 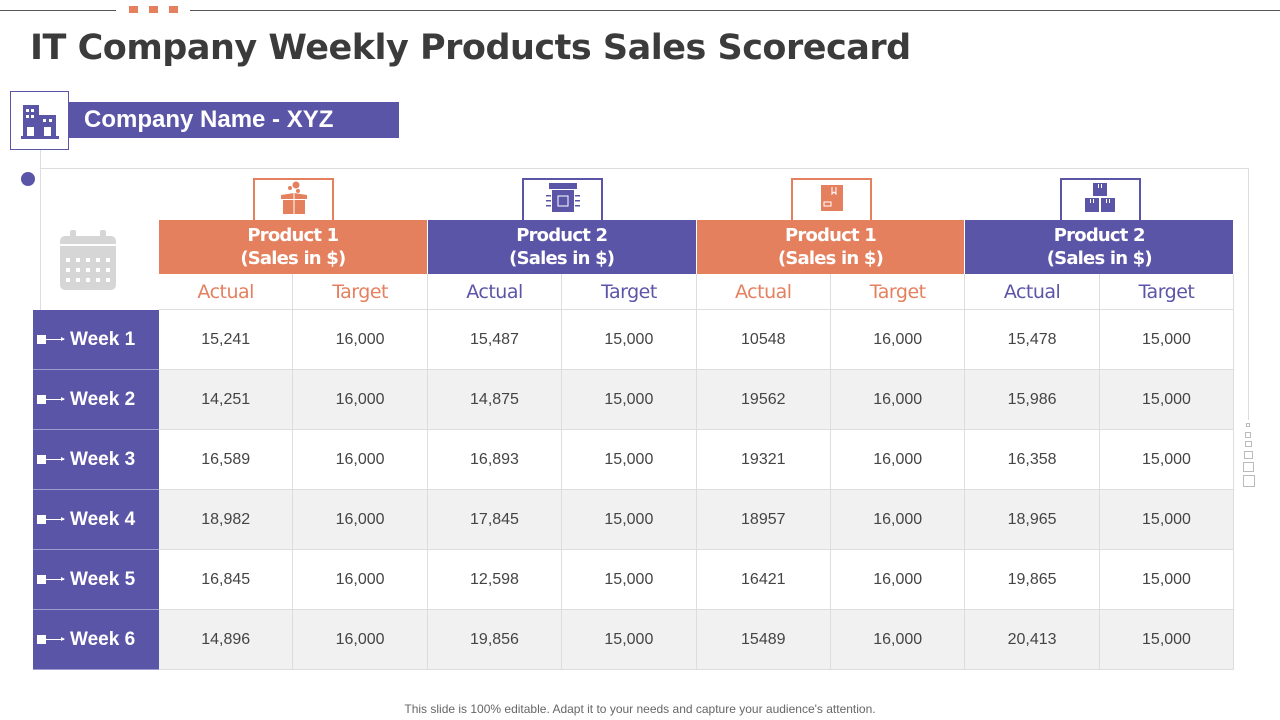 I want to click on stacked-boxes-icon, so click(x=1100, y=200).